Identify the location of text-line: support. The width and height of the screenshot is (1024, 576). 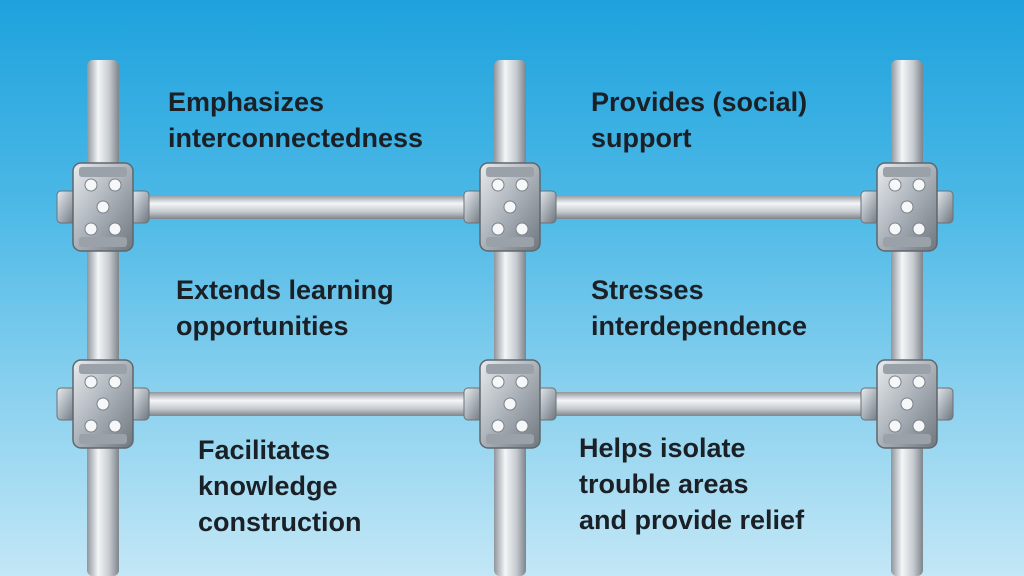
(641, 138).